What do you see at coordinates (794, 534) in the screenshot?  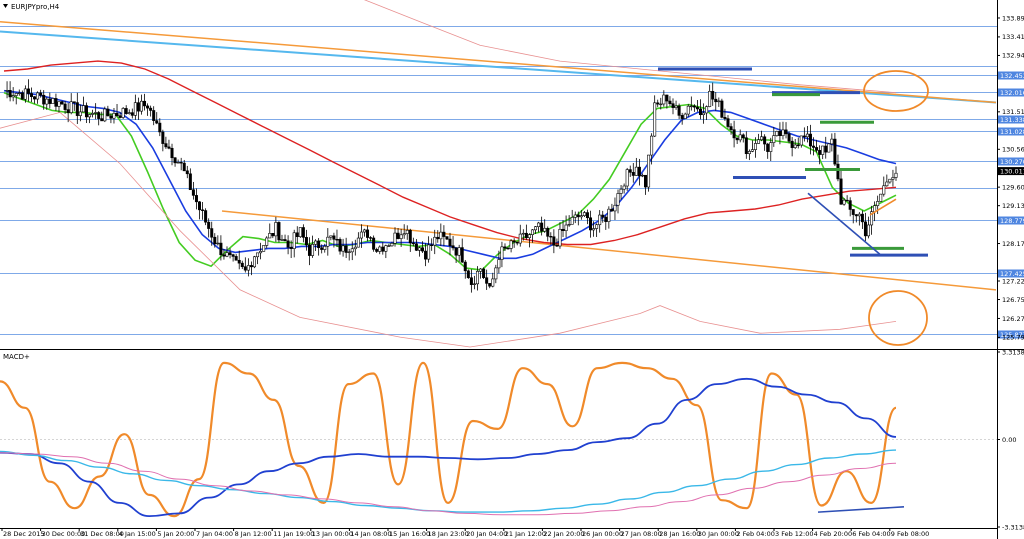 I see `time-tick-label: 3 Feb 12:00` at bounding box center [794, 534].